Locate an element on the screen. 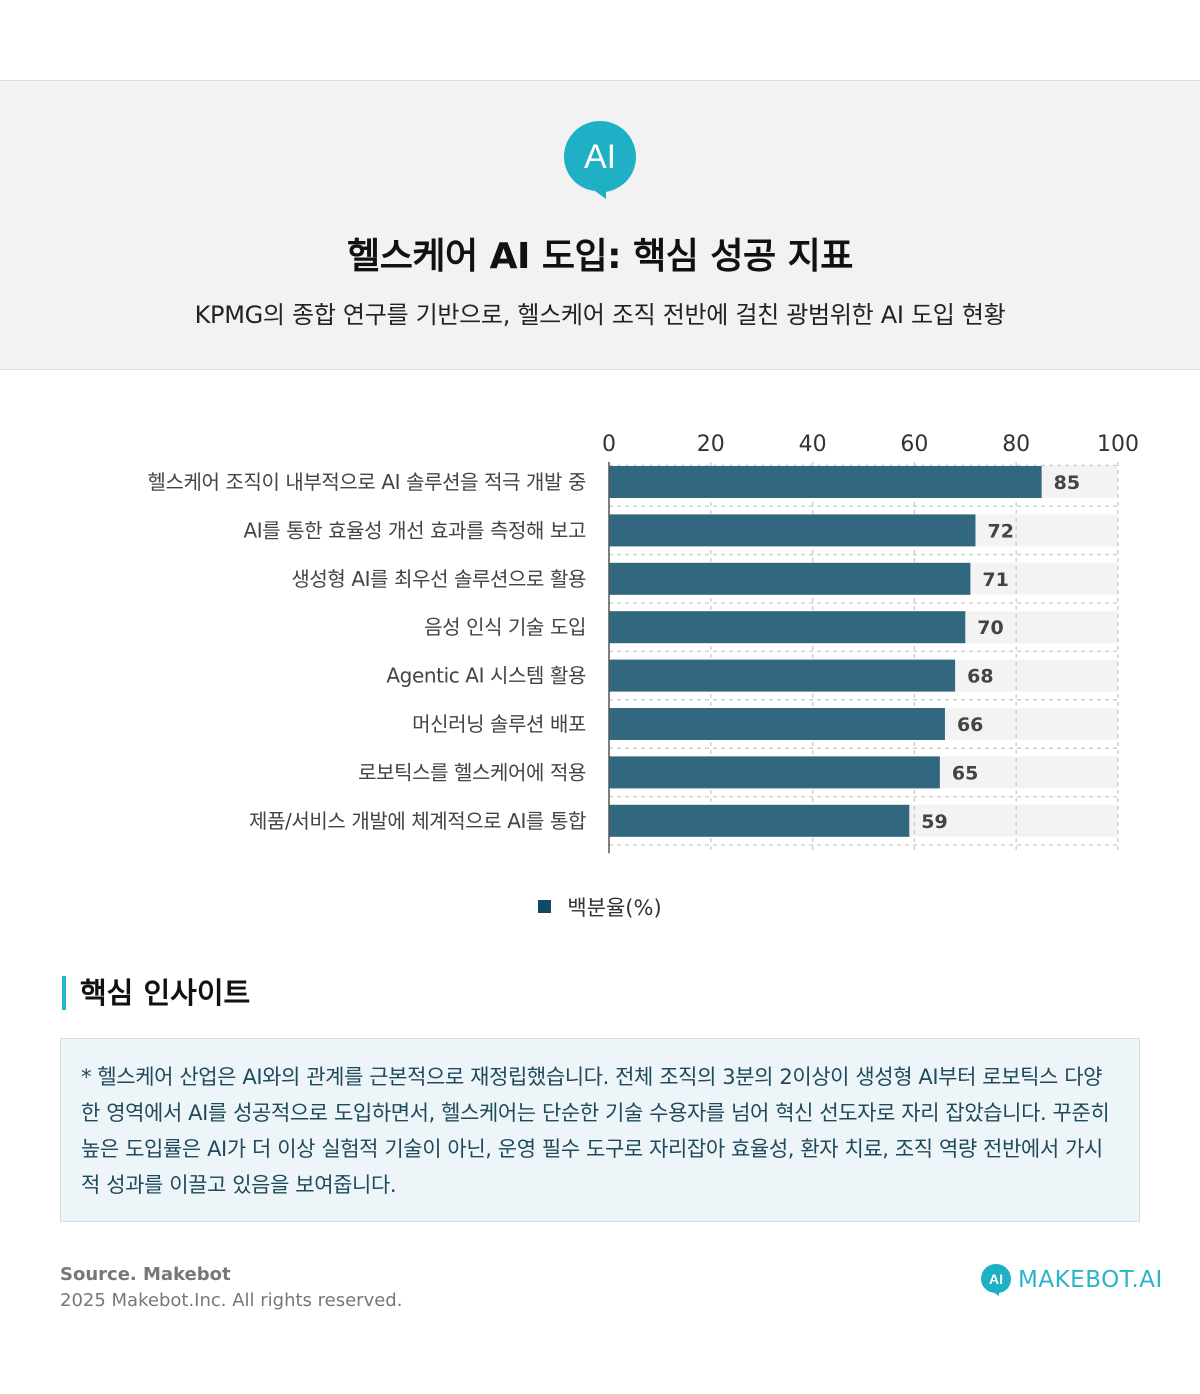 The height and width of the screenshot is (1394, 1200). makebot-logo-icon: AI is located at coordinates (996, 1280).